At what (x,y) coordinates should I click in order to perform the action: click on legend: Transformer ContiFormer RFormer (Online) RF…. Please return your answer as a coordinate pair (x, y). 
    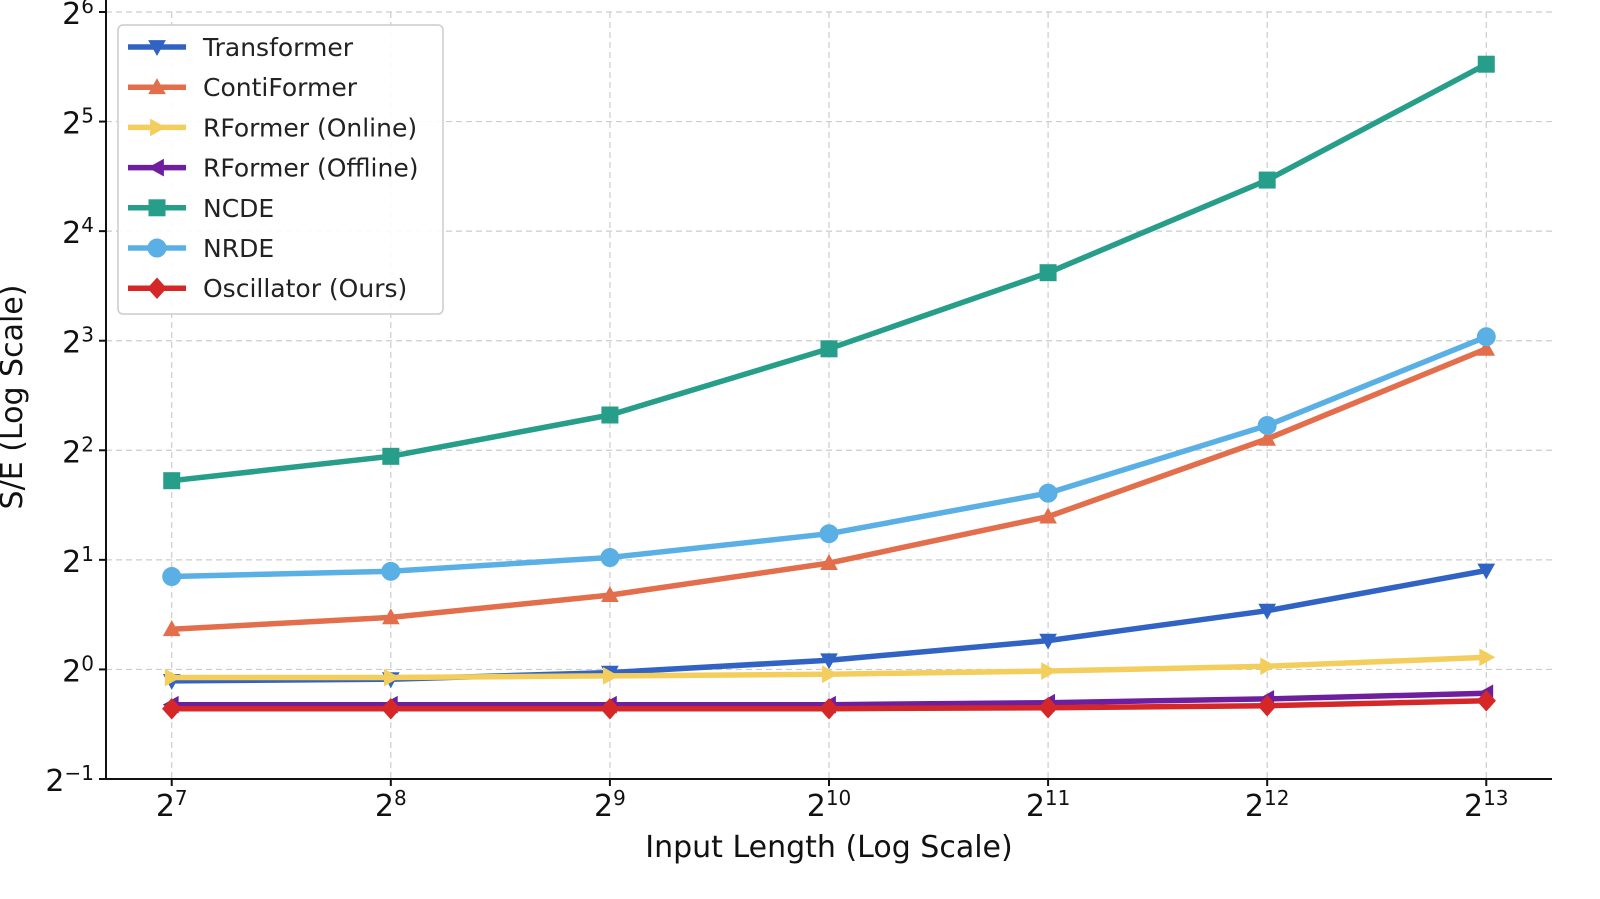
    Looking at the image, I should click on (280, 169).